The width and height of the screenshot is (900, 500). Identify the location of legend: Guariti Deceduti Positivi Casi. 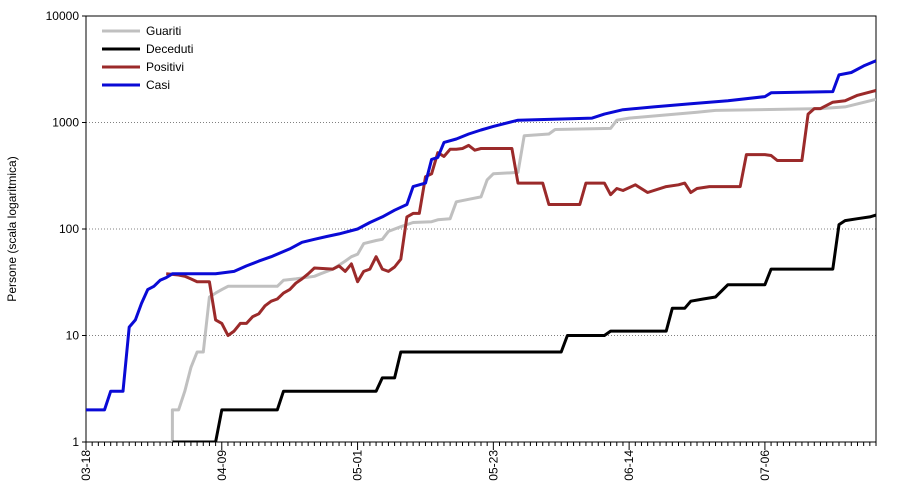
(147, 58).